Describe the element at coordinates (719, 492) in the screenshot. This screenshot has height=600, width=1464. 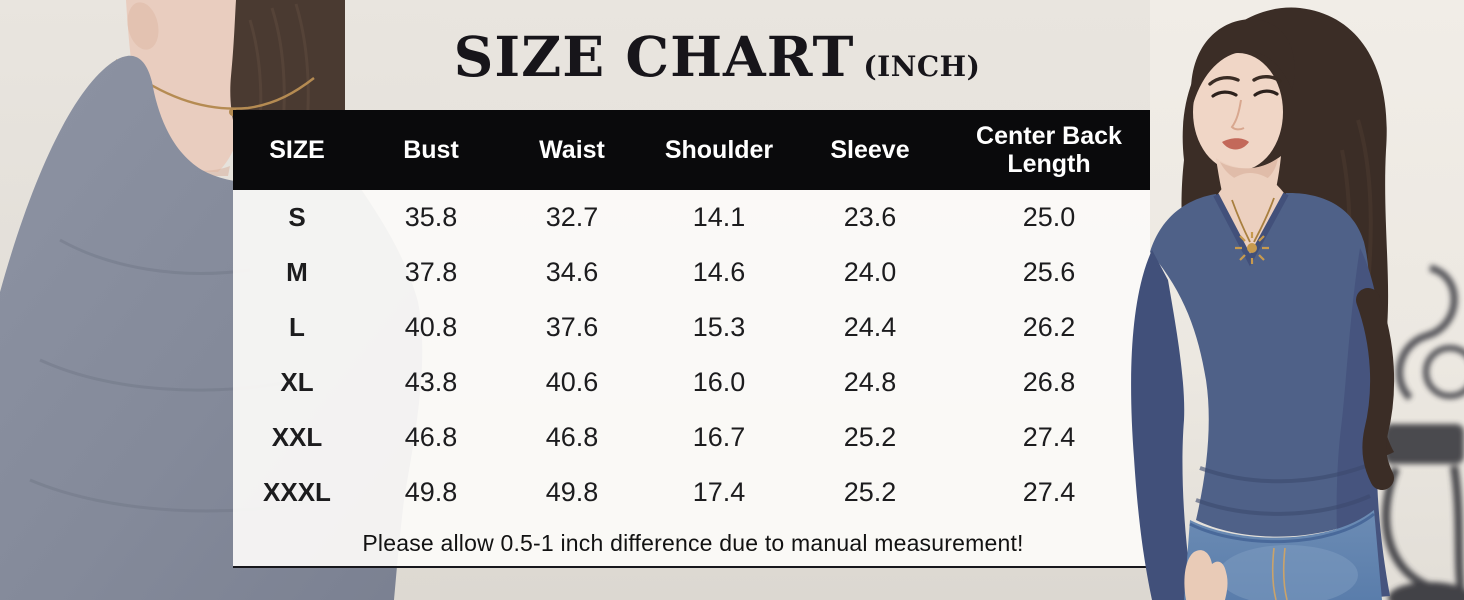
I see `measurement-cell: 17.4` at that location.